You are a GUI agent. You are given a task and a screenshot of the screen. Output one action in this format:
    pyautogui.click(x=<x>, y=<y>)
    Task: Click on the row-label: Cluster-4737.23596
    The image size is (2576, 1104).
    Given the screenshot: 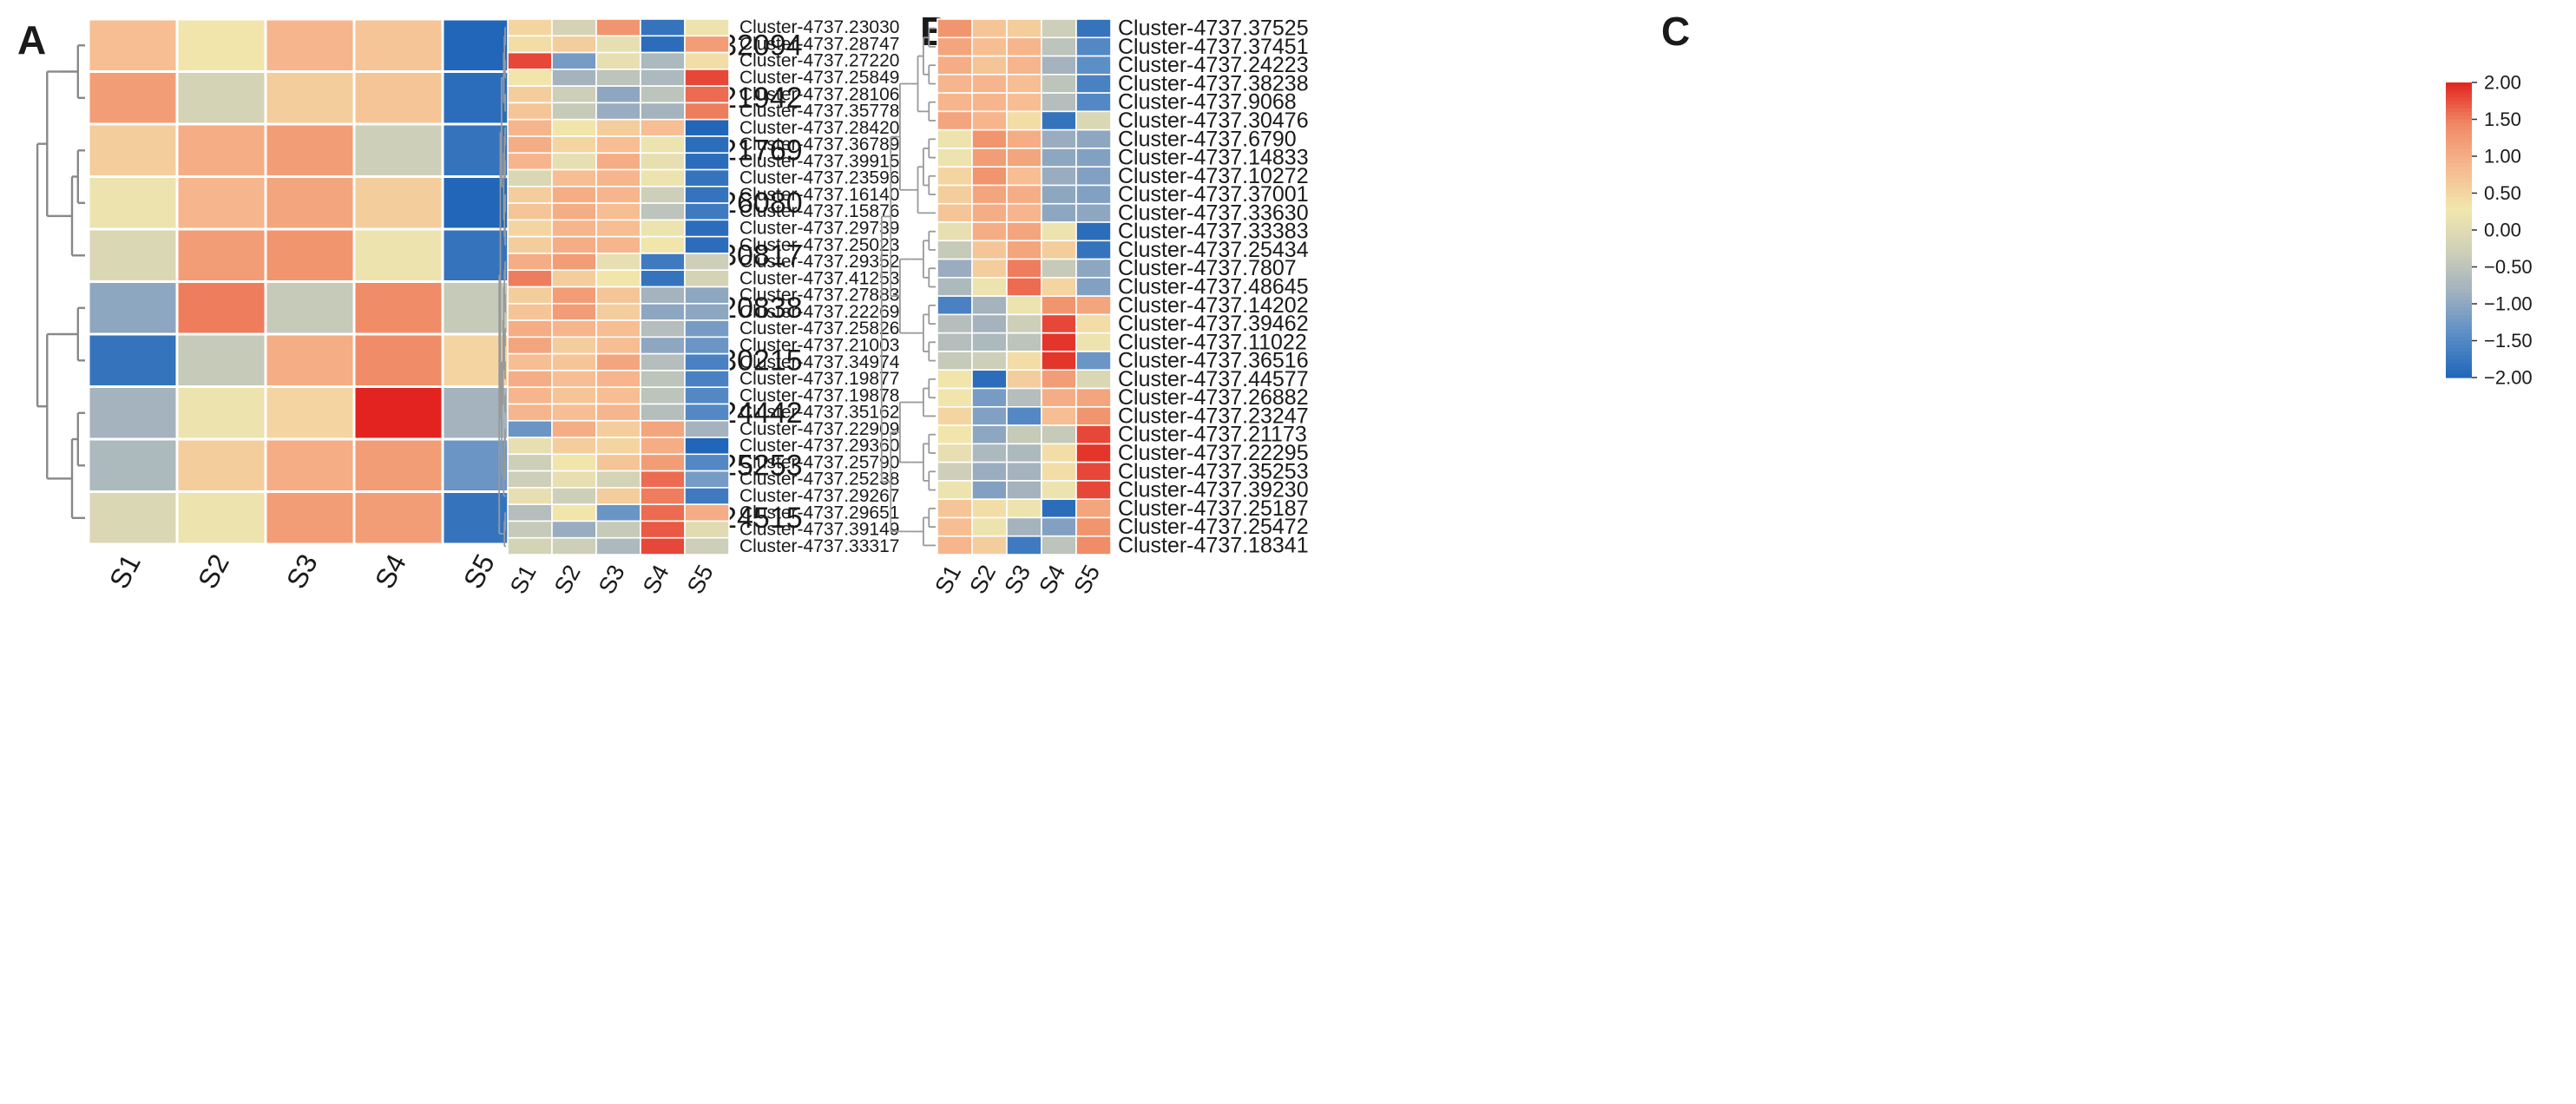 What is the action you would take?
    pyautogui.click(x=819, y=178)
    